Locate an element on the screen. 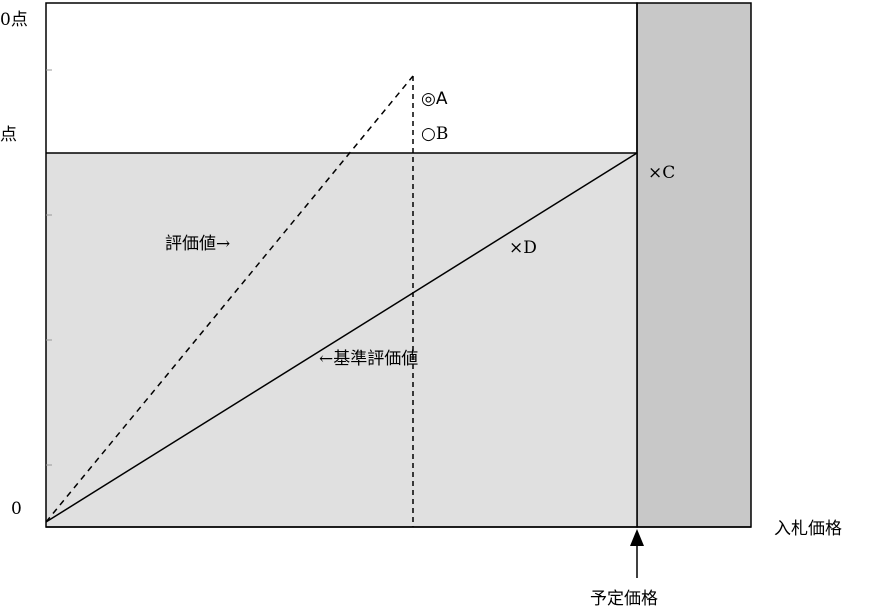 Image resolution: width=876 pixels, height=611 pixels. y-axis-top-label: 0点 is located at coordinates (14, 20).